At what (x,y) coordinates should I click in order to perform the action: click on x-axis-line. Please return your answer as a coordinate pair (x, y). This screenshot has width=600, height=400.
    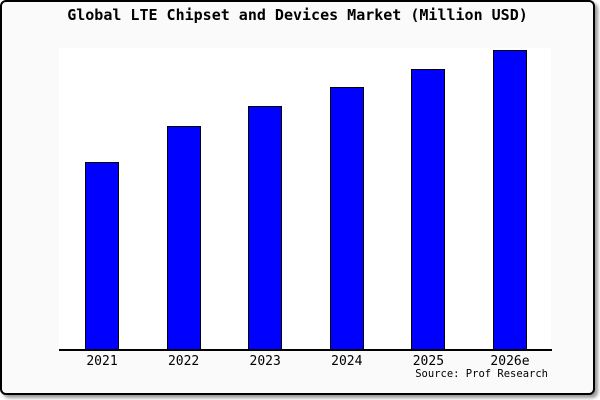
    Looking at the image, I should click on (305, 350).